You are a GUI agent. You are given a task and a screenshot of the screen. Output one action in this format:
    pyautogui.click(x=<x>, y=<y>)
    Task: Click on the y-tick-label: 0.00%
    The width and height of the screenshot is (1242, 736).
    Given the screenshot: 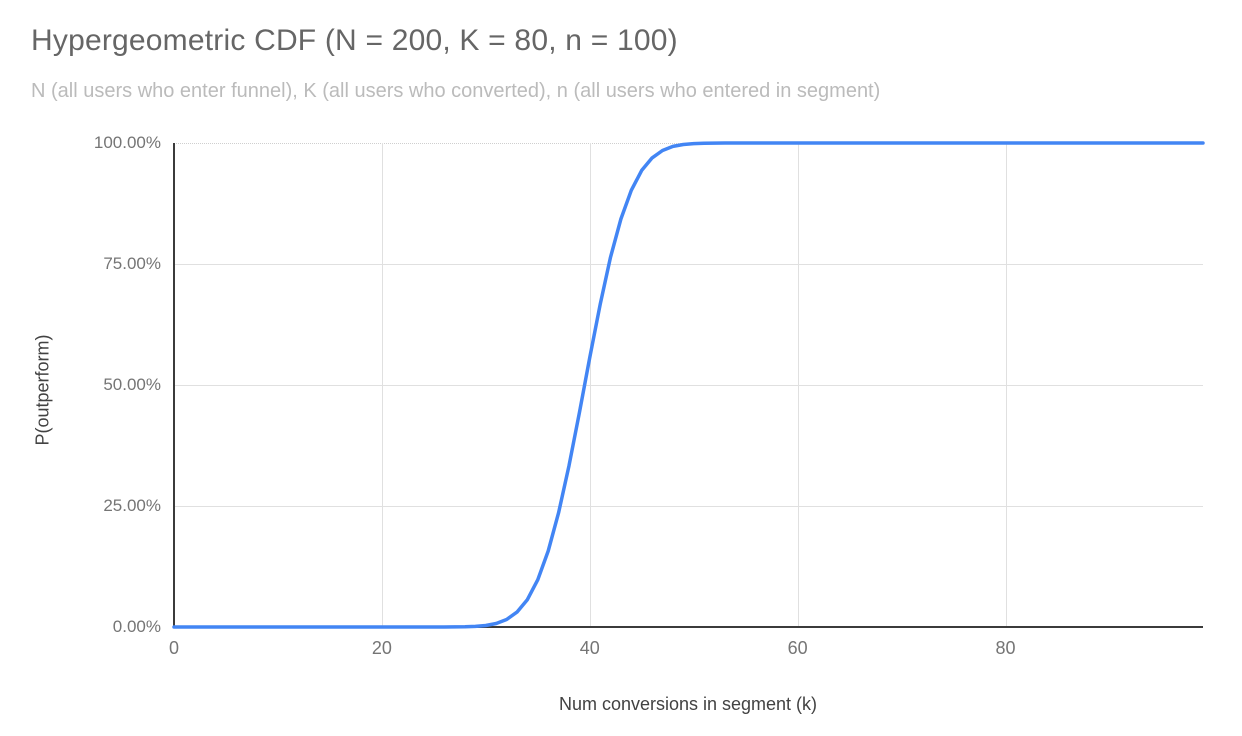 What is the action you would take?
    pyautogui.click(x=136, y=626)
    